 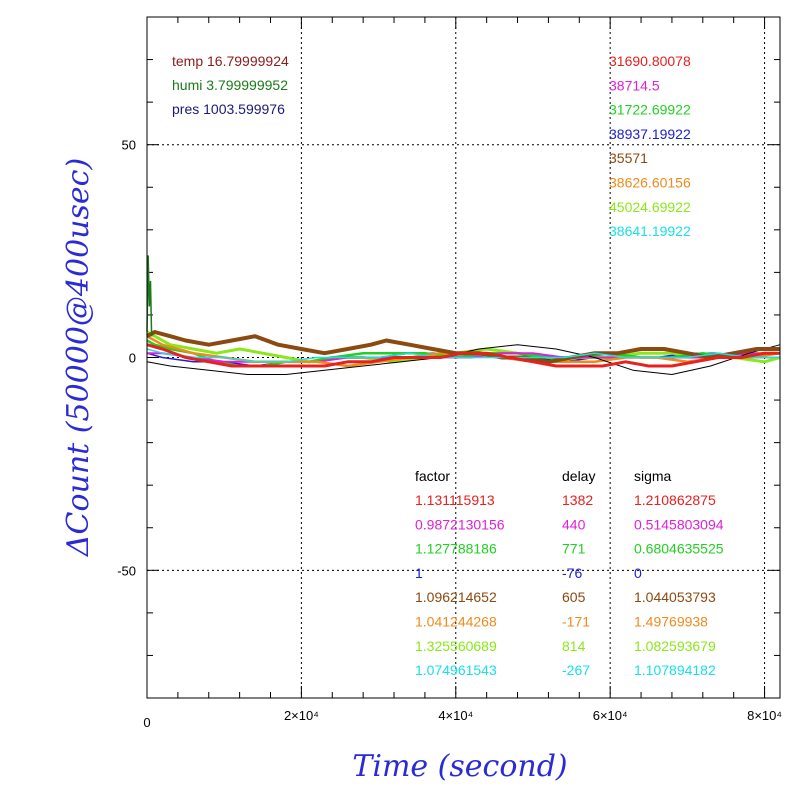 What do you see at coordinates (679, 524) in the screenshot?
I see `fit-table-cell: 0.5145803094` at bounding box center [679, 524].